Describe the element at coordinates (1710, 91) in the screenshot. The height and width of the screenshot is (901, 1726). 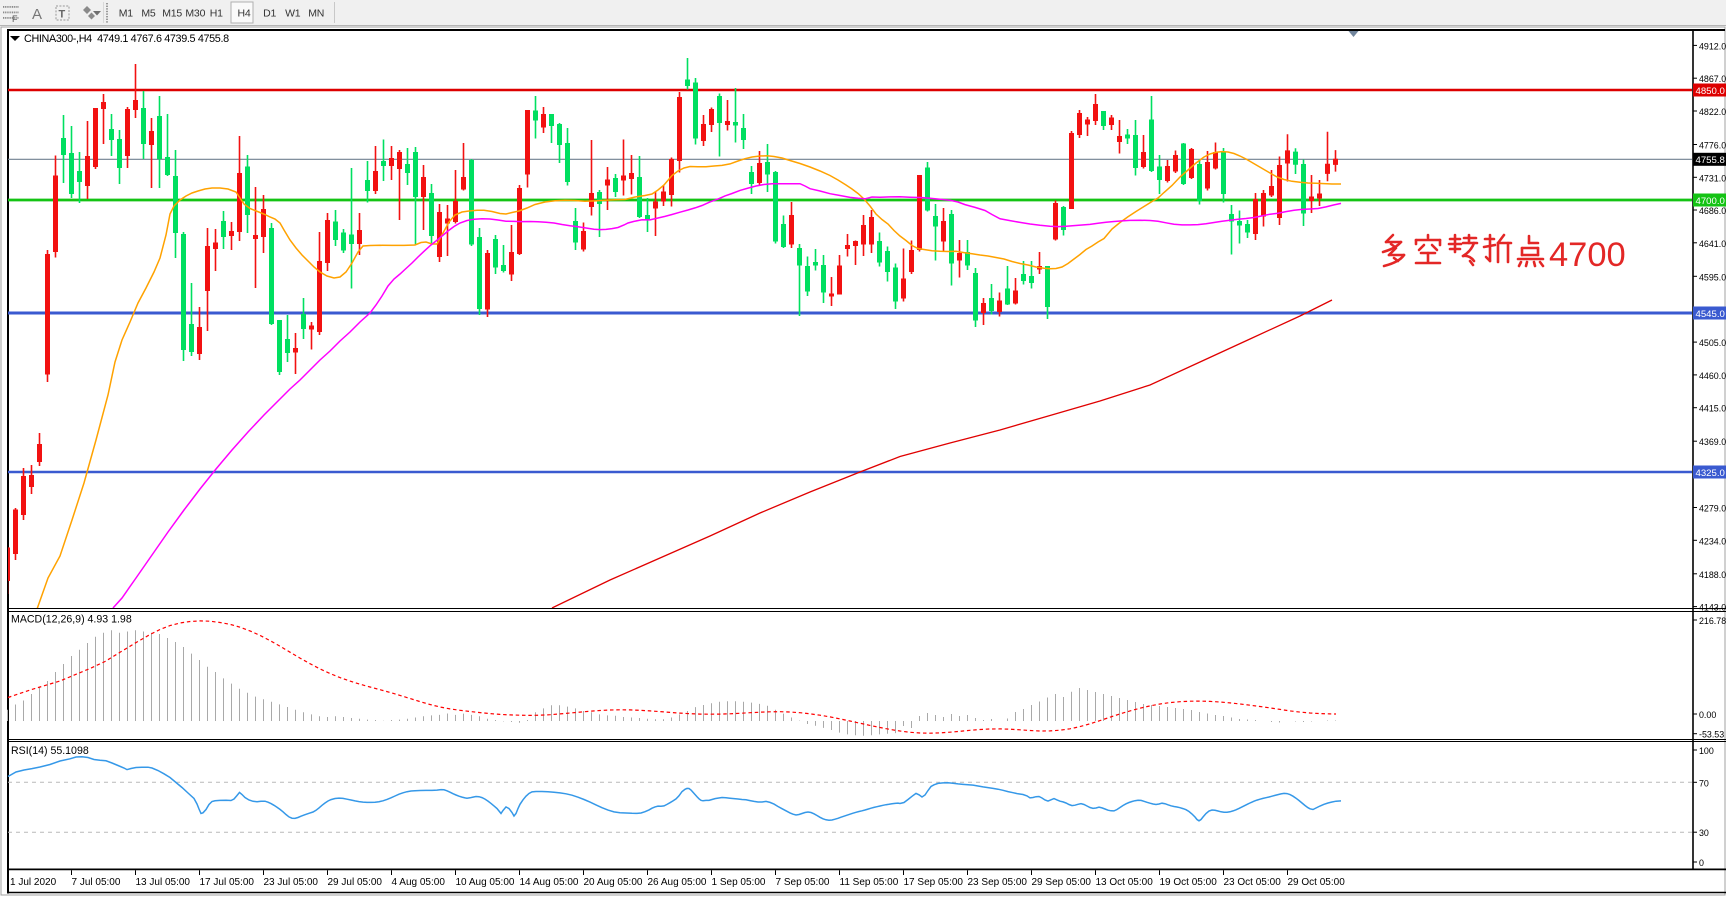
I see `svg-text: 4850.0` at that location.